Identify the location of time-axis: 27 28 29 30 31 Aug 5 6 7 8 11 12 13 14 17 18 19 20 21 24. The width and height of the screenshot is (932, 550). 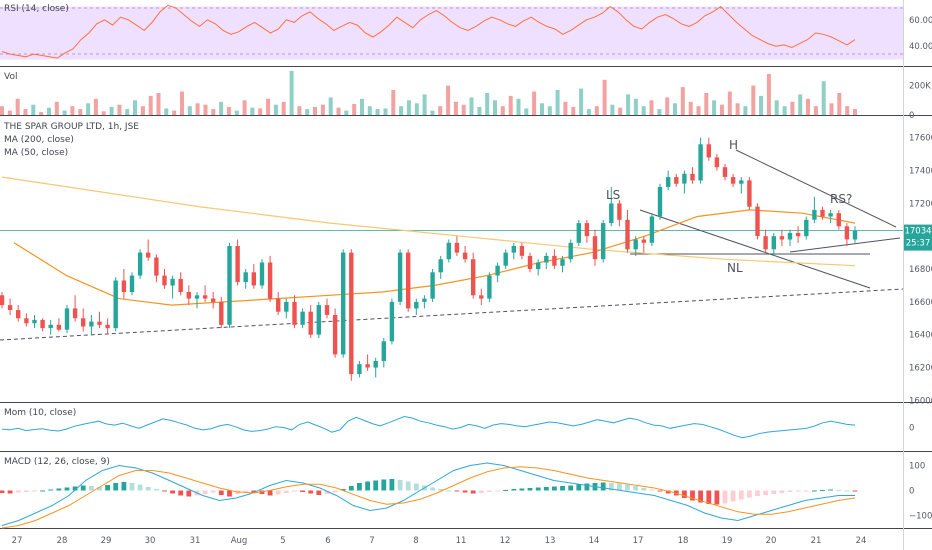
(439, 541).